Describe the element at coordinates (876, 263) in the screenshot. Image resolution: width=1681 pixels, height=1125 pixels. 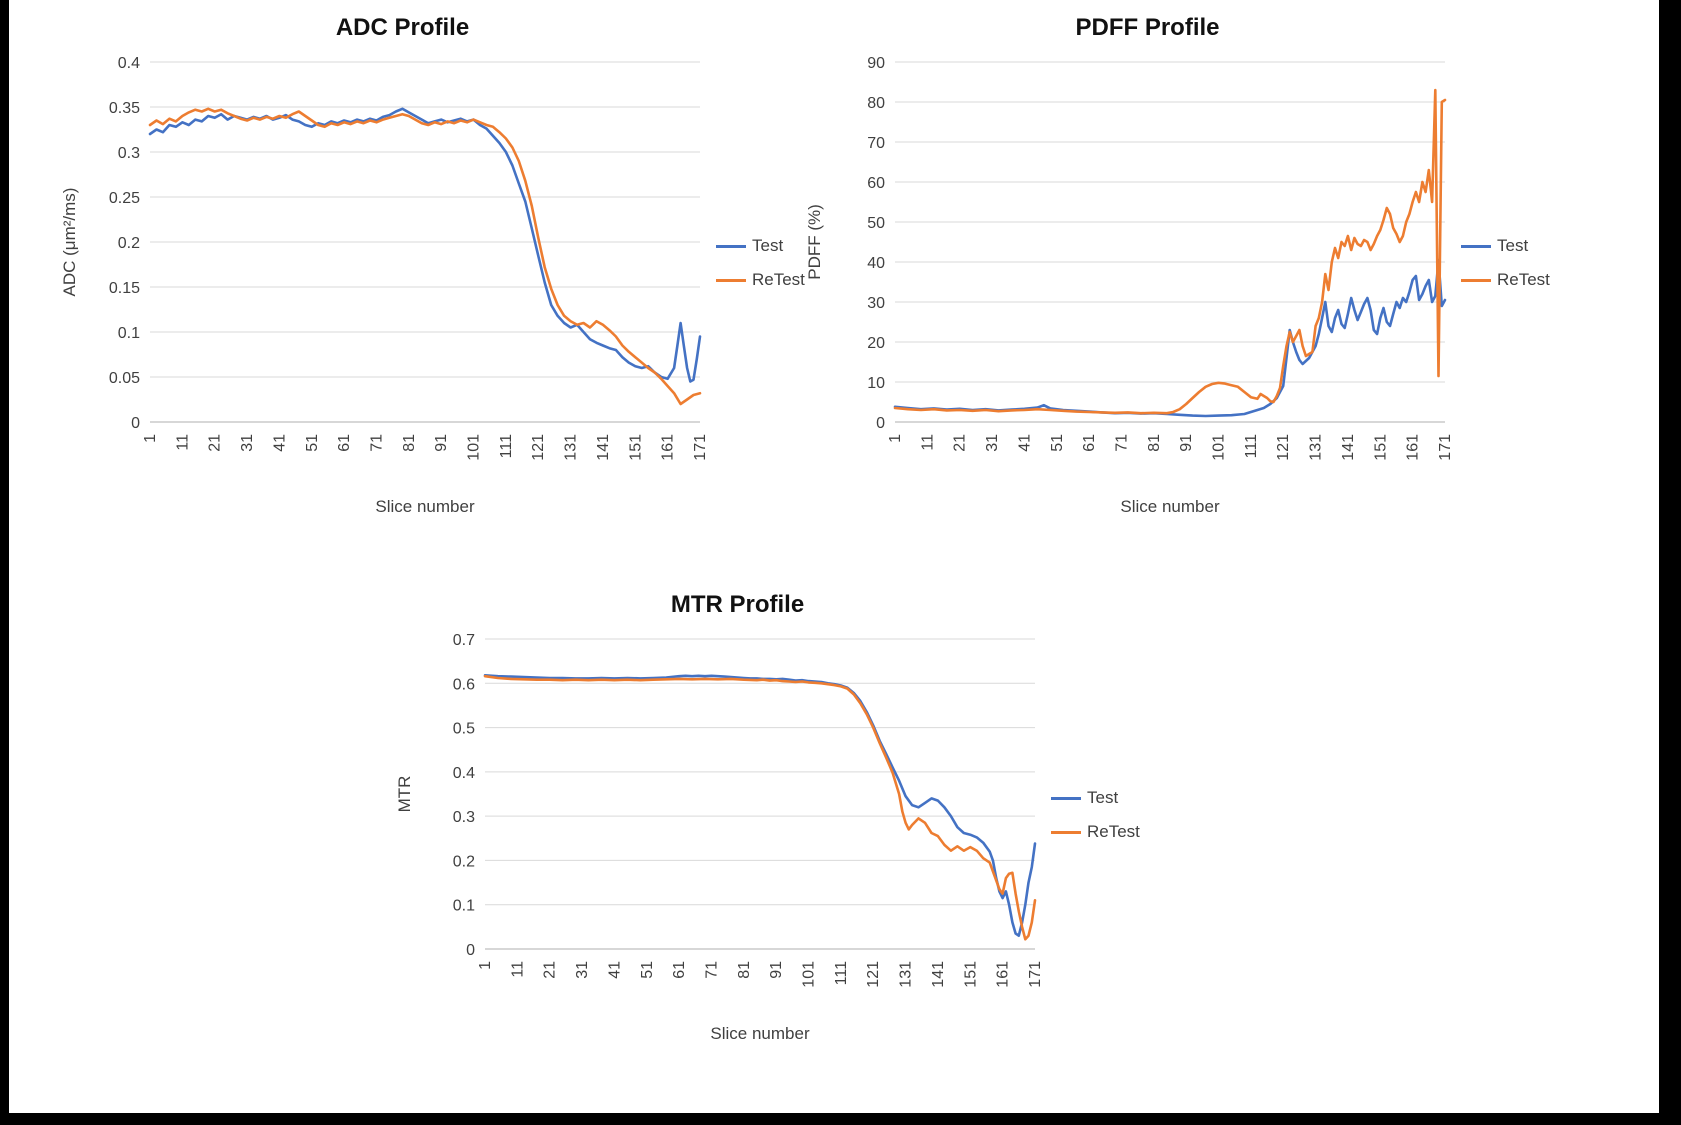
I see `svg-text: 40` at that location.